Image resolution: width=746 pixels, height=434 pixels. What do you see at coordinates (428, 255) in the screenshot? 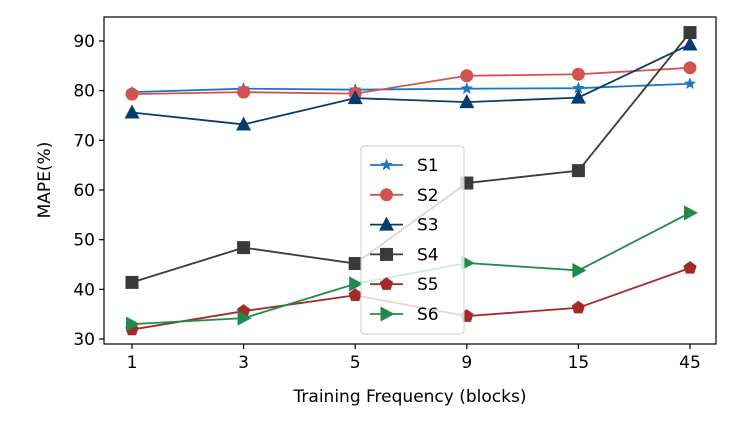
I see `legend-label: S4` at bounding box center [428, 255].